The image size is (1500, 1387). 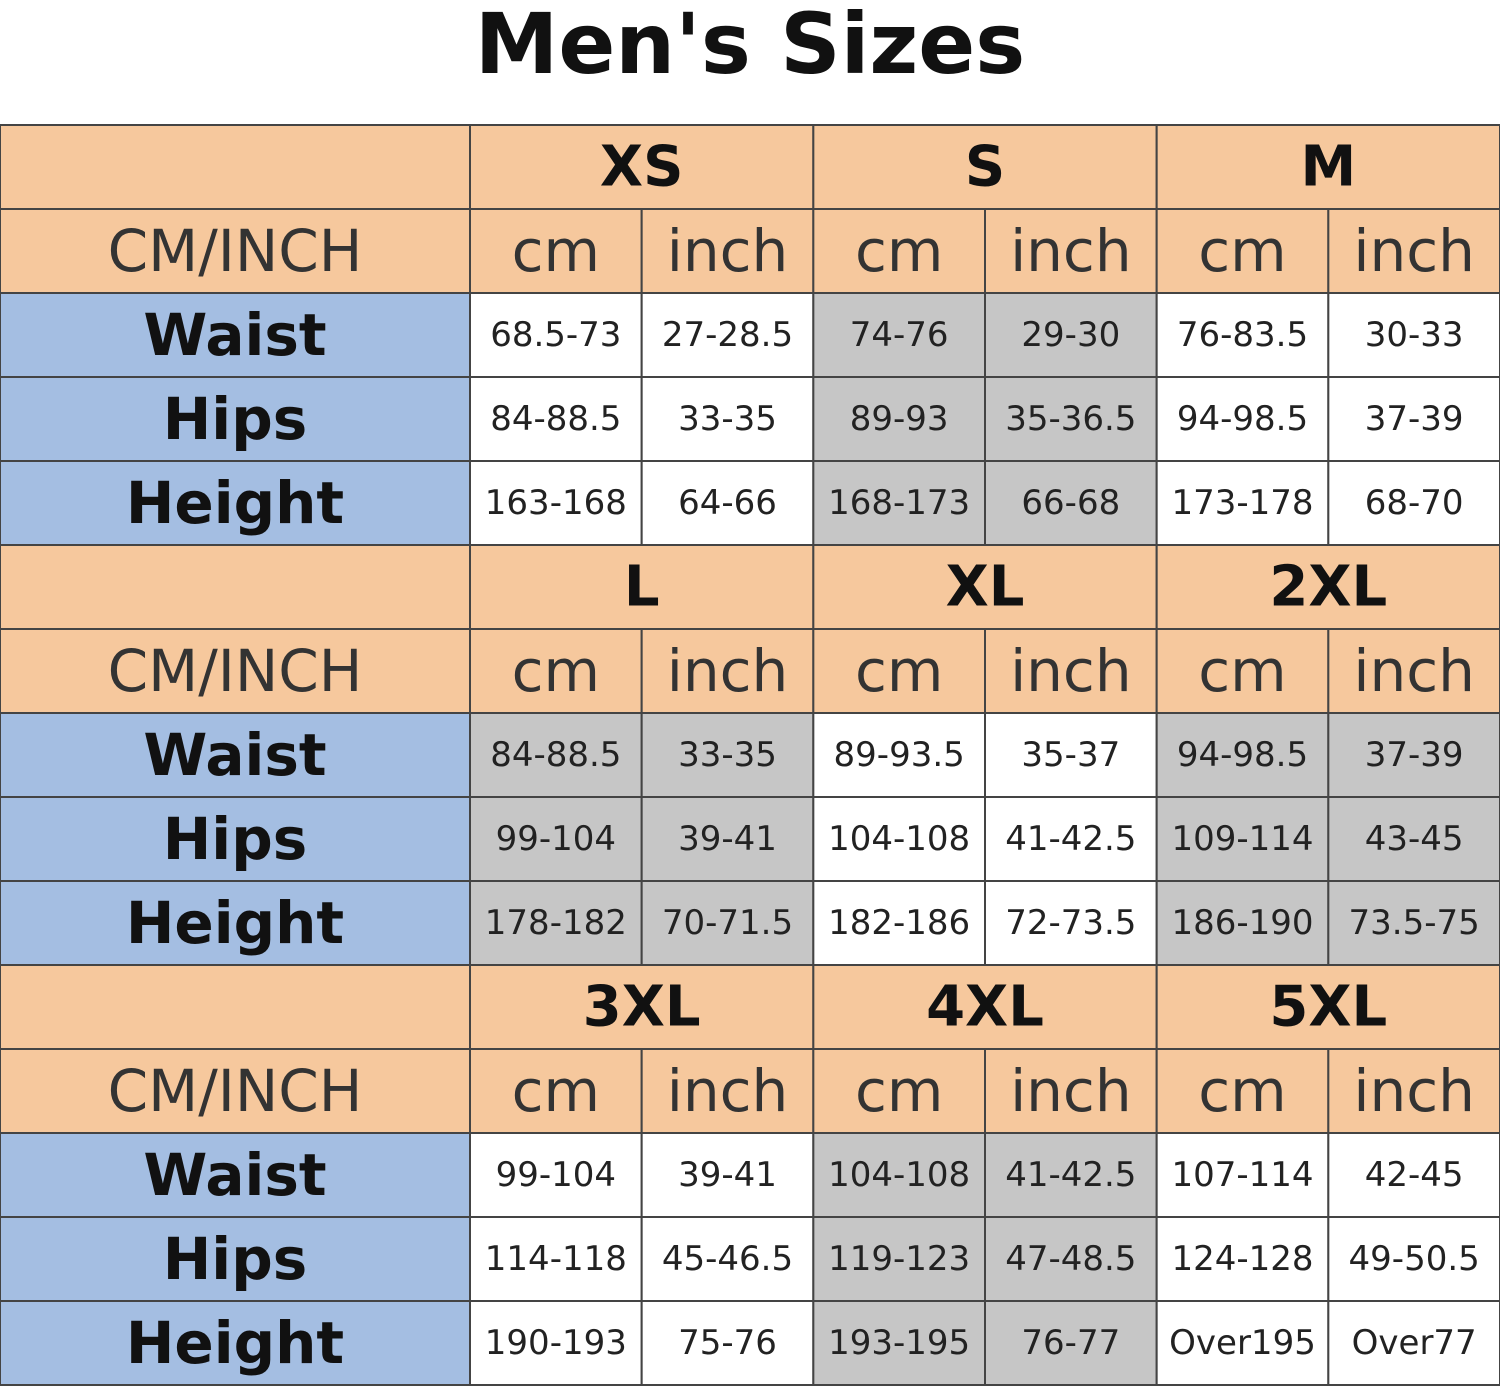 I want to click on size-label: 3XL, so click(x=642, y=1007).